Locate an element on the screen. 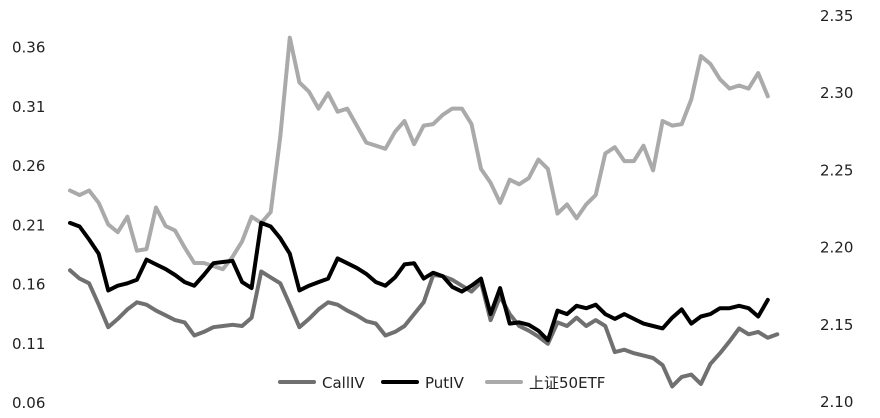 This screenshot has width=880, height=418. left-tick-label: 0.21 is located at coordinates (28, 225).